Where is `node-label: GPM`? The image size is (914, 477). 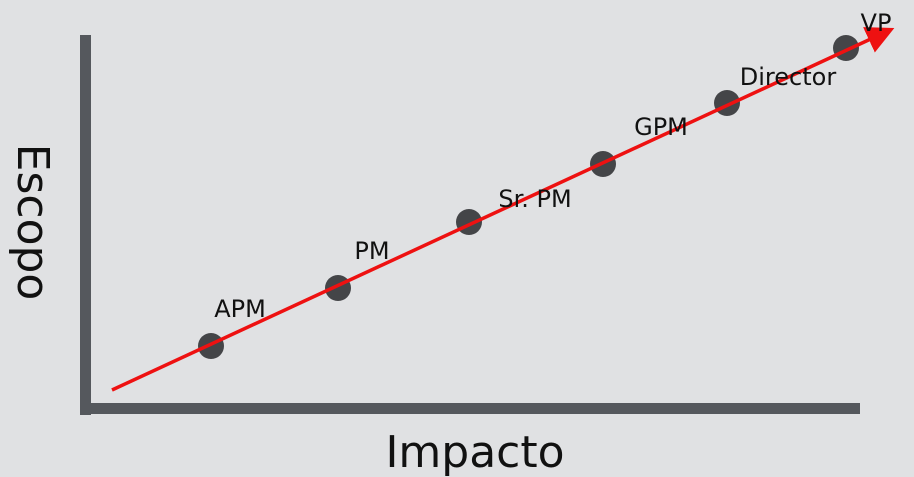 node-label: GPM is located at coordinates (661, 127).